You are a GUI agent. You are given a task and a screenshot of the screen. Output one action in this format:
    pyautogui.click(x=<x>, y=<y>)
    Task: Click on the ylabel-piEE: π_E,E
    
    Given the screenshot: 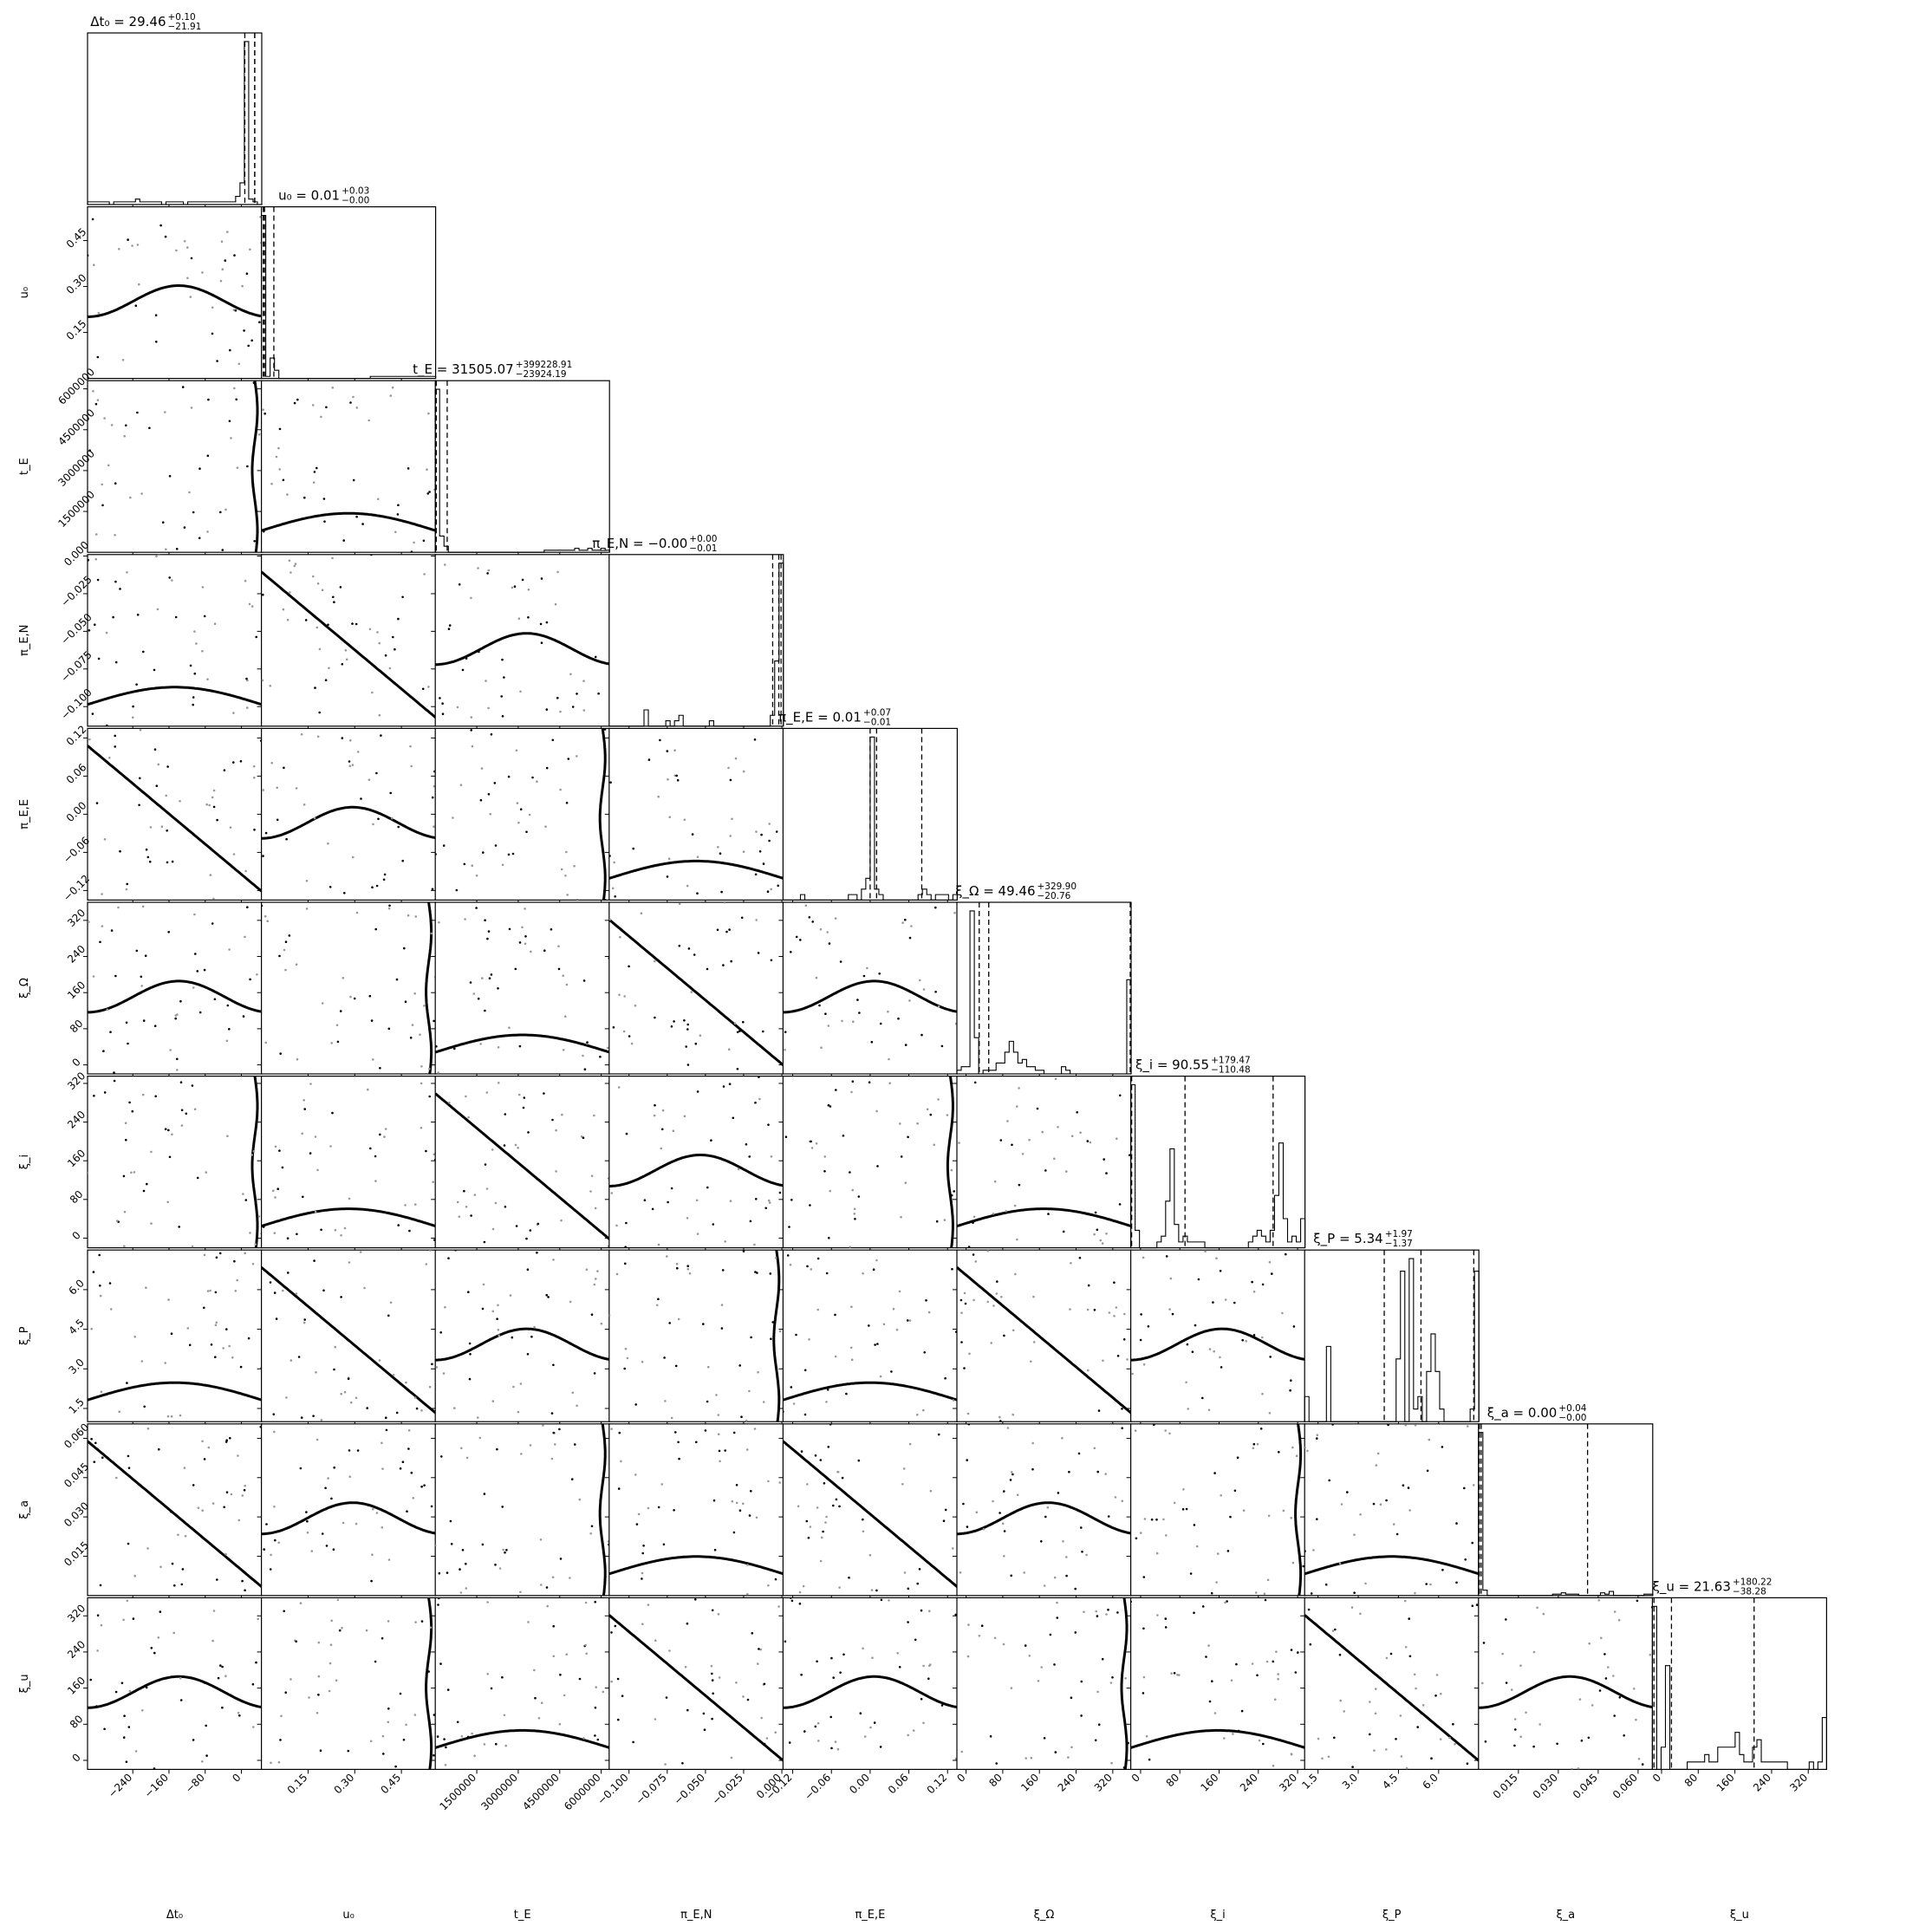 What is the action you would take?
    pyautogui.click(x=24, y=814)
    